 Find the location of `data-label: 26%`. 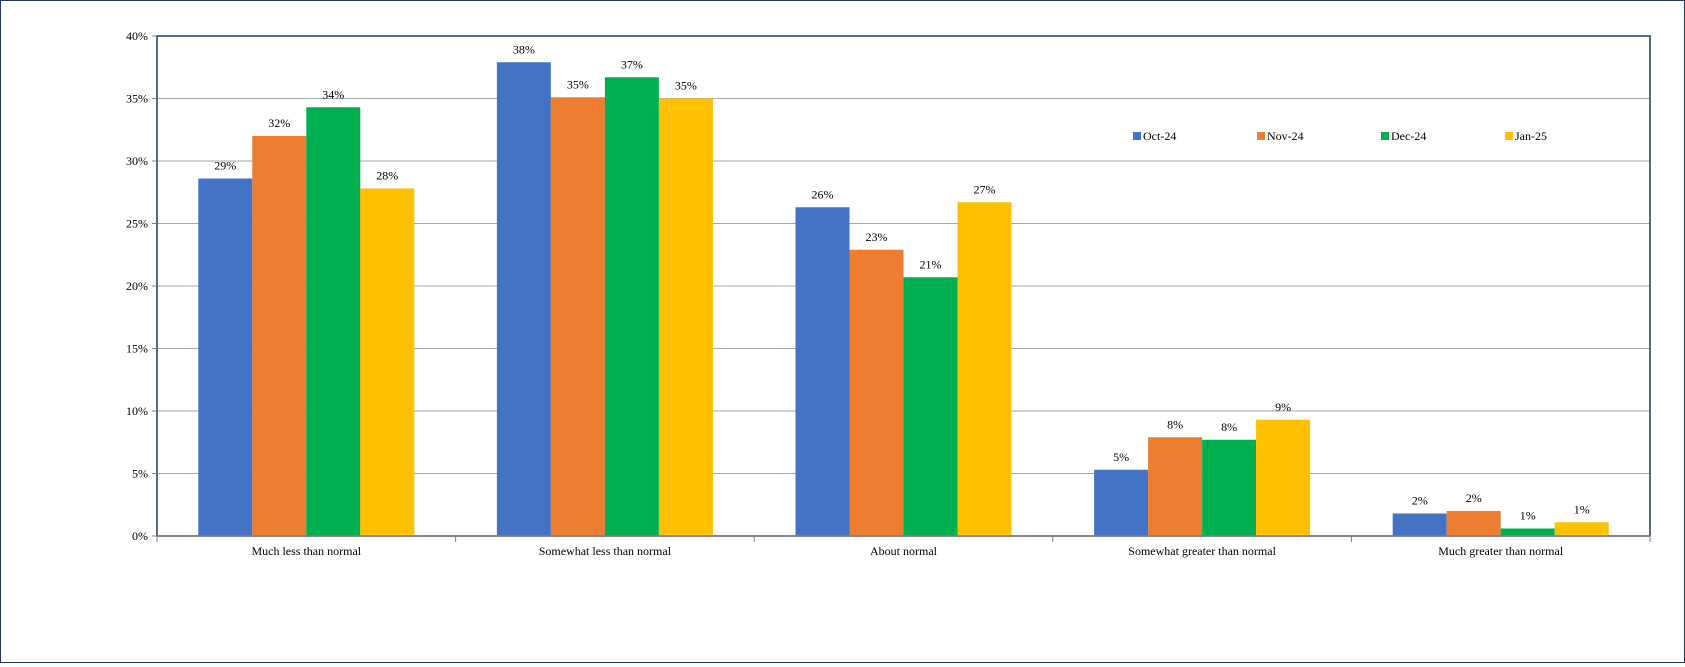

data-label: 26% is located at coordinates (823, 194).